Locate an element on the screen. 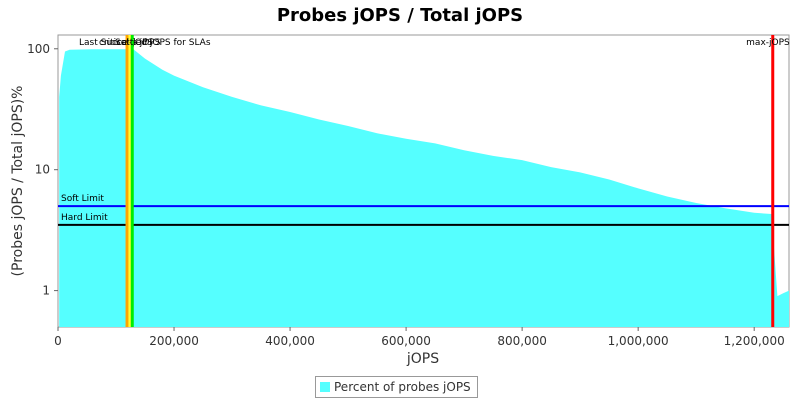  threshold-label-1: Hard Limit is located at coordinates (84, 218).